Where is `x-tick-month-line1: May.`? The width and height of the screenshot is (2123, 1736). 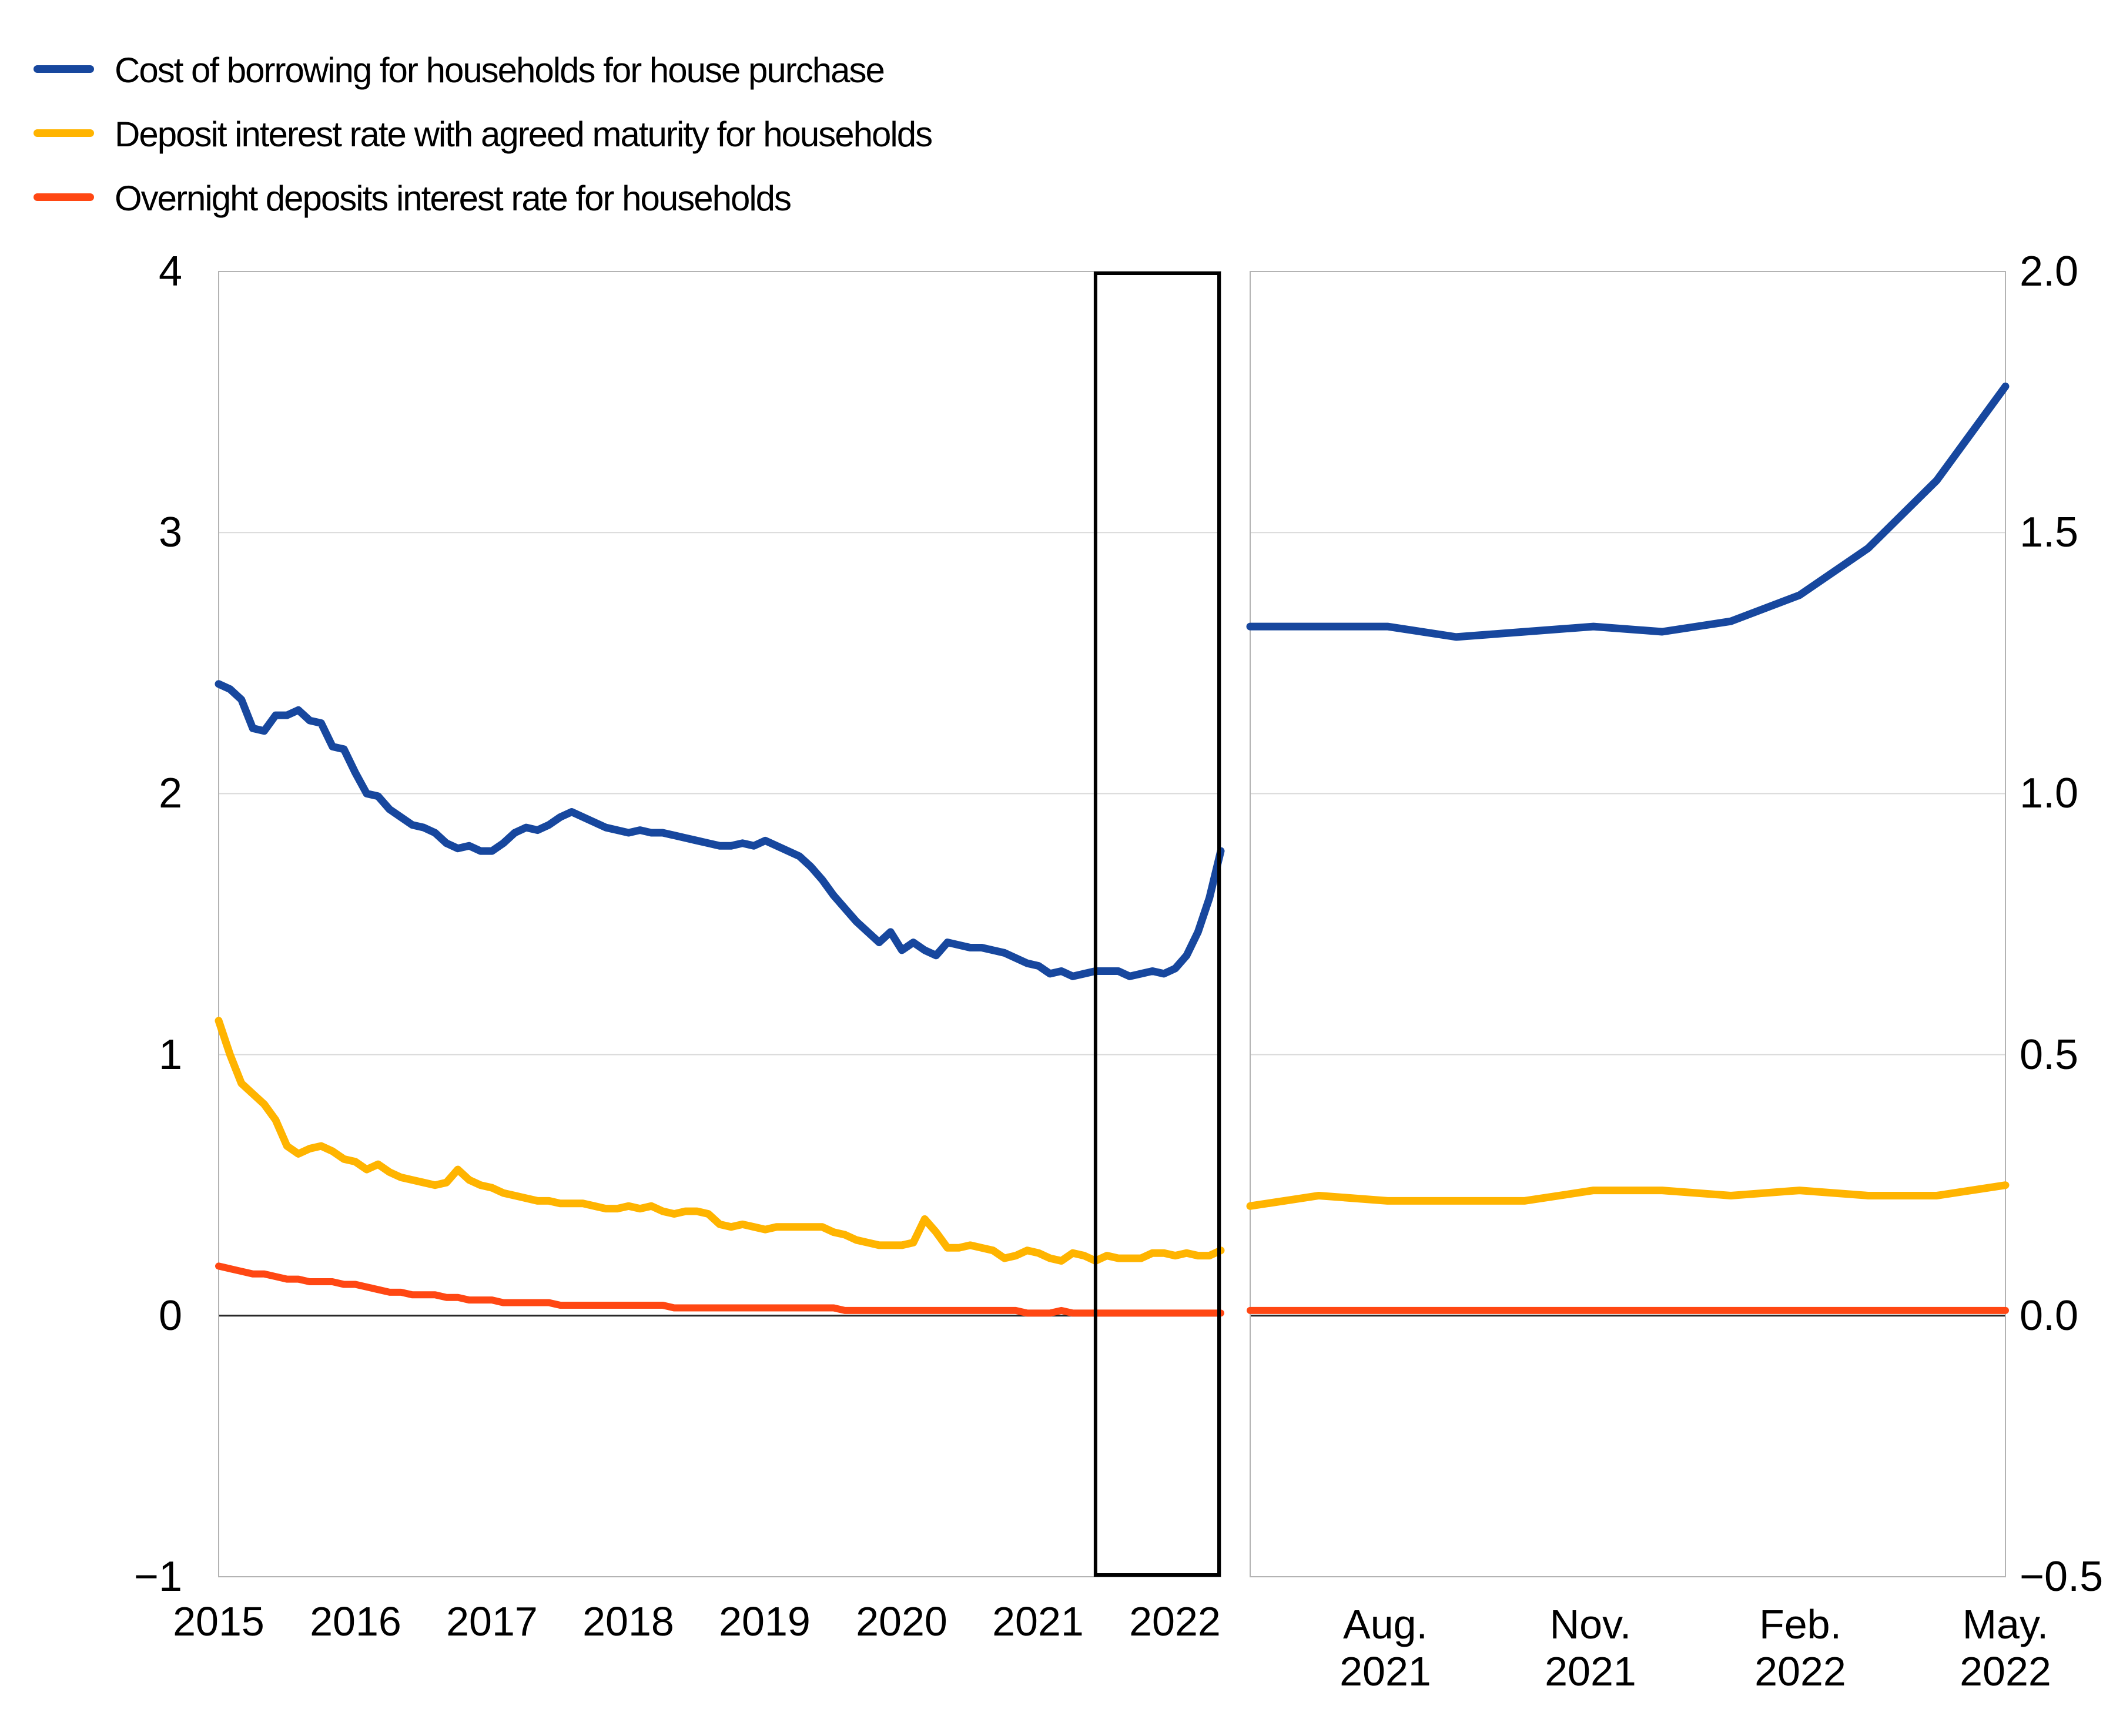 x-tick-month-line1: May. is located at coordinates (2005, 1624).